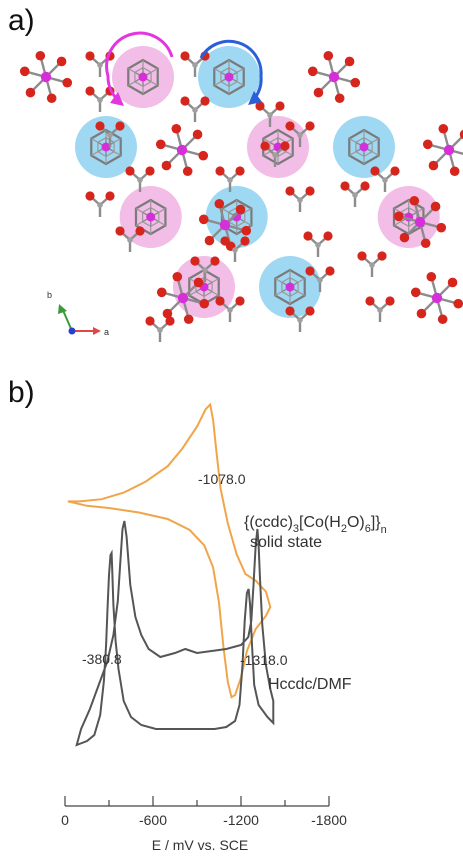  What do you see at coordinates (200, 845) in the screenshot?
I see `x-axis-title: E / mV vs. SCE` at bounding box center [200, 845].